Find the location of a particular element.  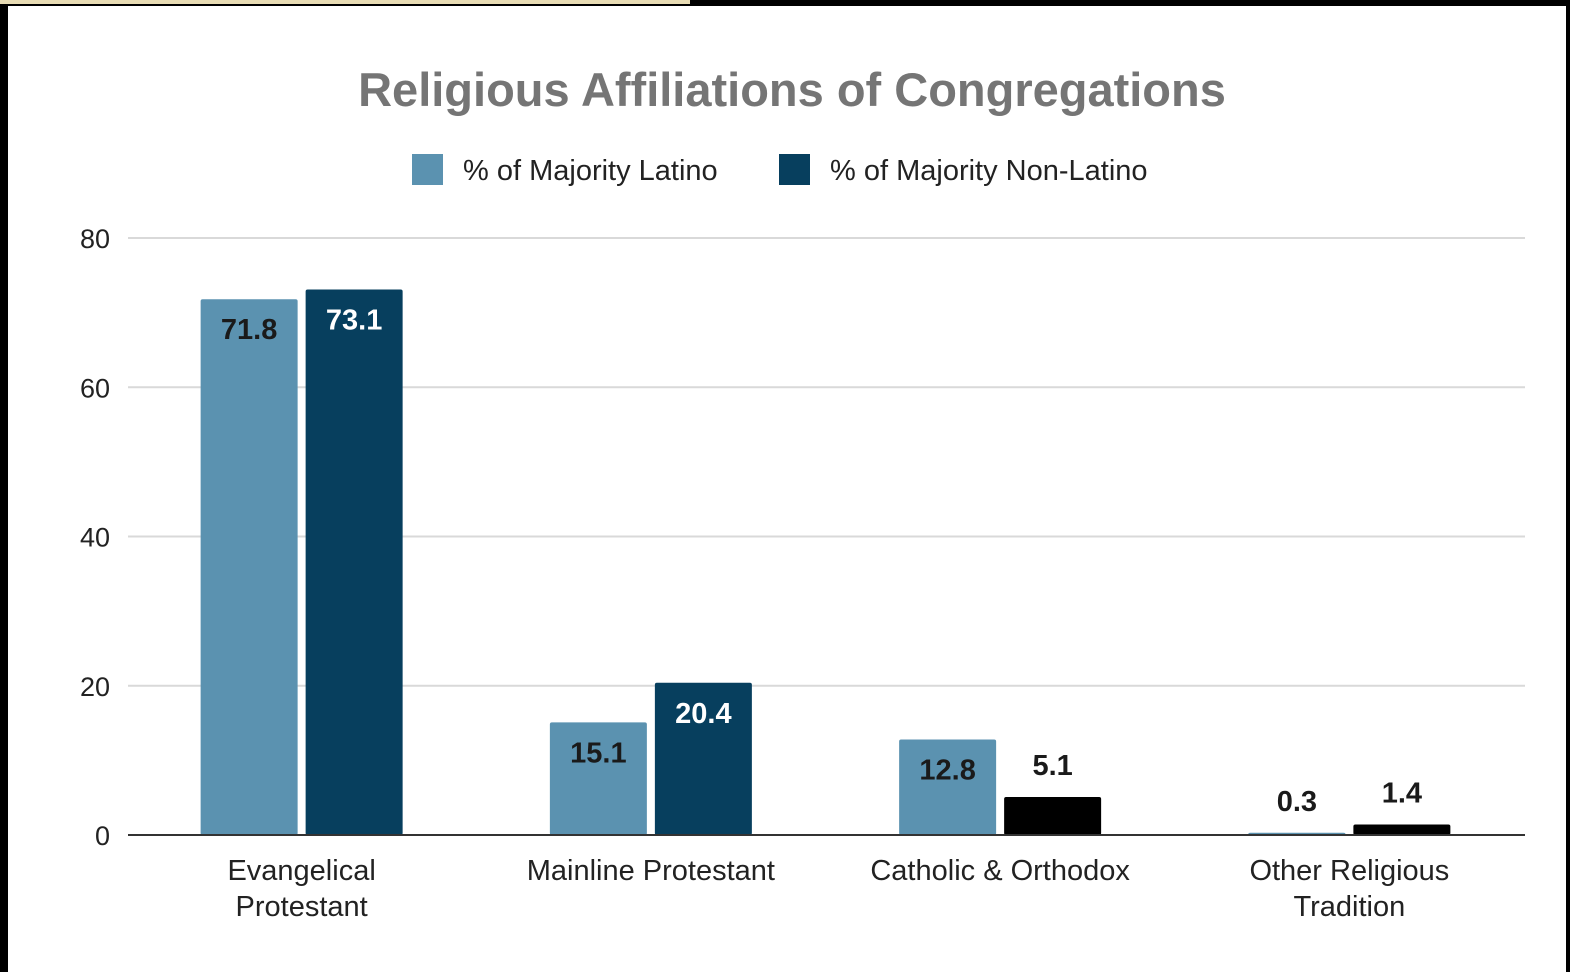

category-label: Tradition is located at coordinates (1349, 907).